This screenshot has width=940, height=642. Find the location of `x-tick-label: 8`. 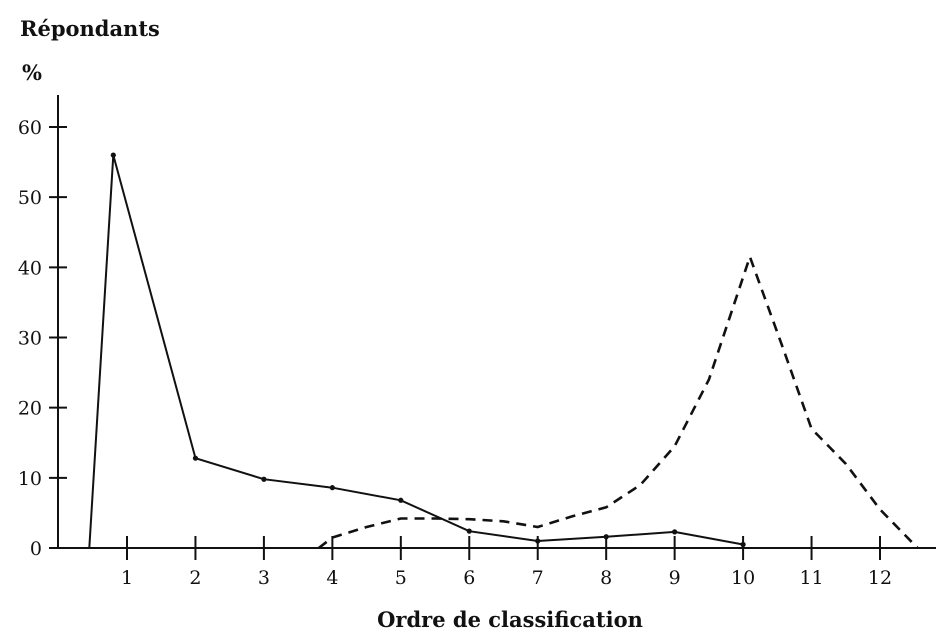

x-tick-label: 8 is located at coordinates (606, 578).